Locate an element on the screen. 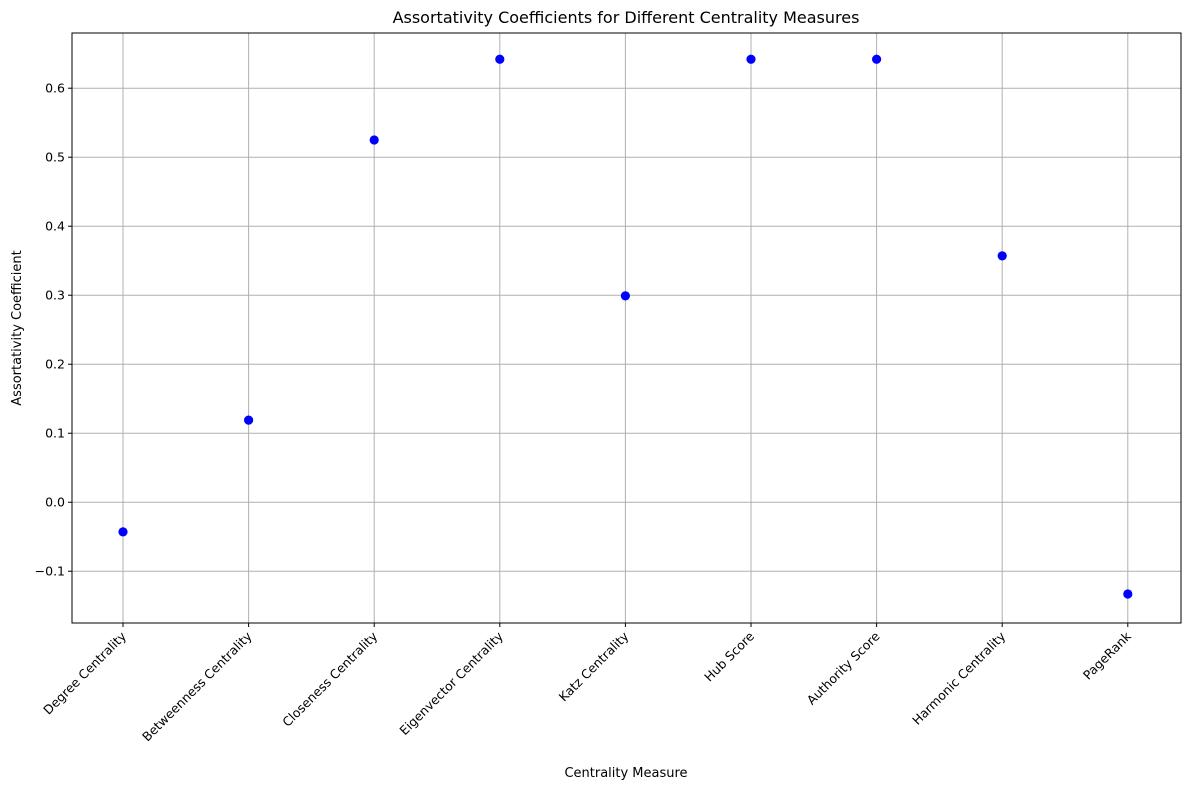  y-tick-label: 0.5 is located at coordinates (55, 157).